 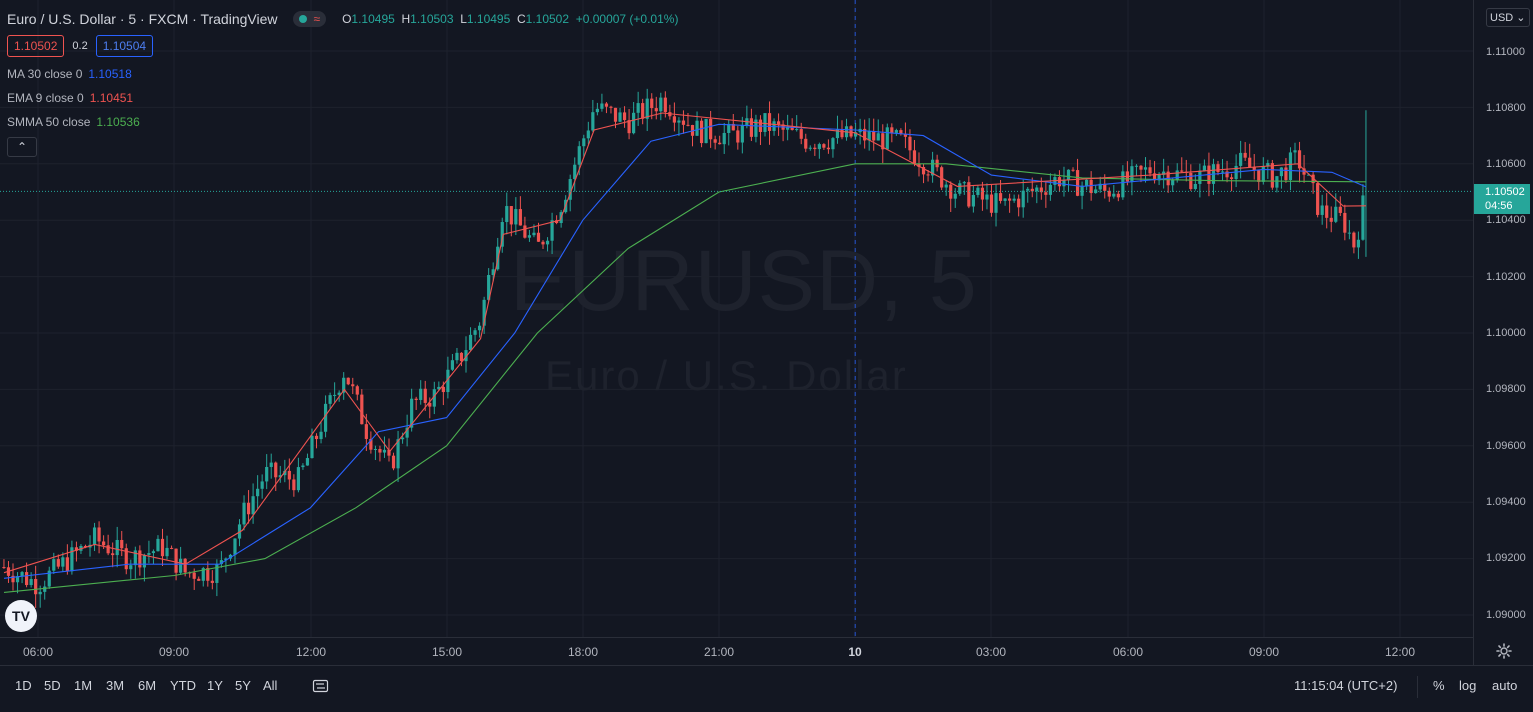 What do you see at coordinates (36, 46) in the screenshot?
I see `sell-price-button: 1.10502` at bounding box center [36, 46].